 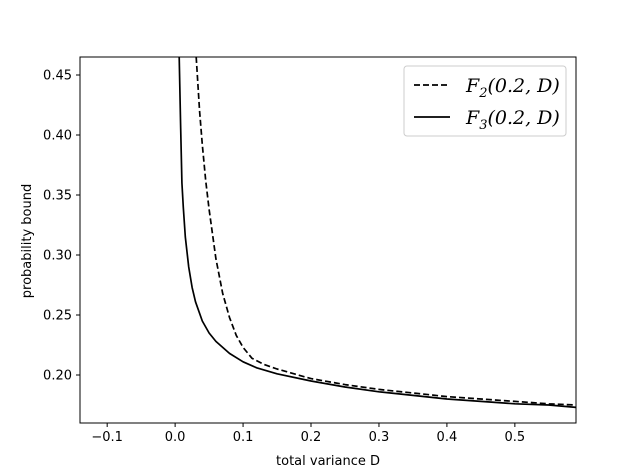 I want to click on x-tick-label: 0.4, so click(x=447, y=437).